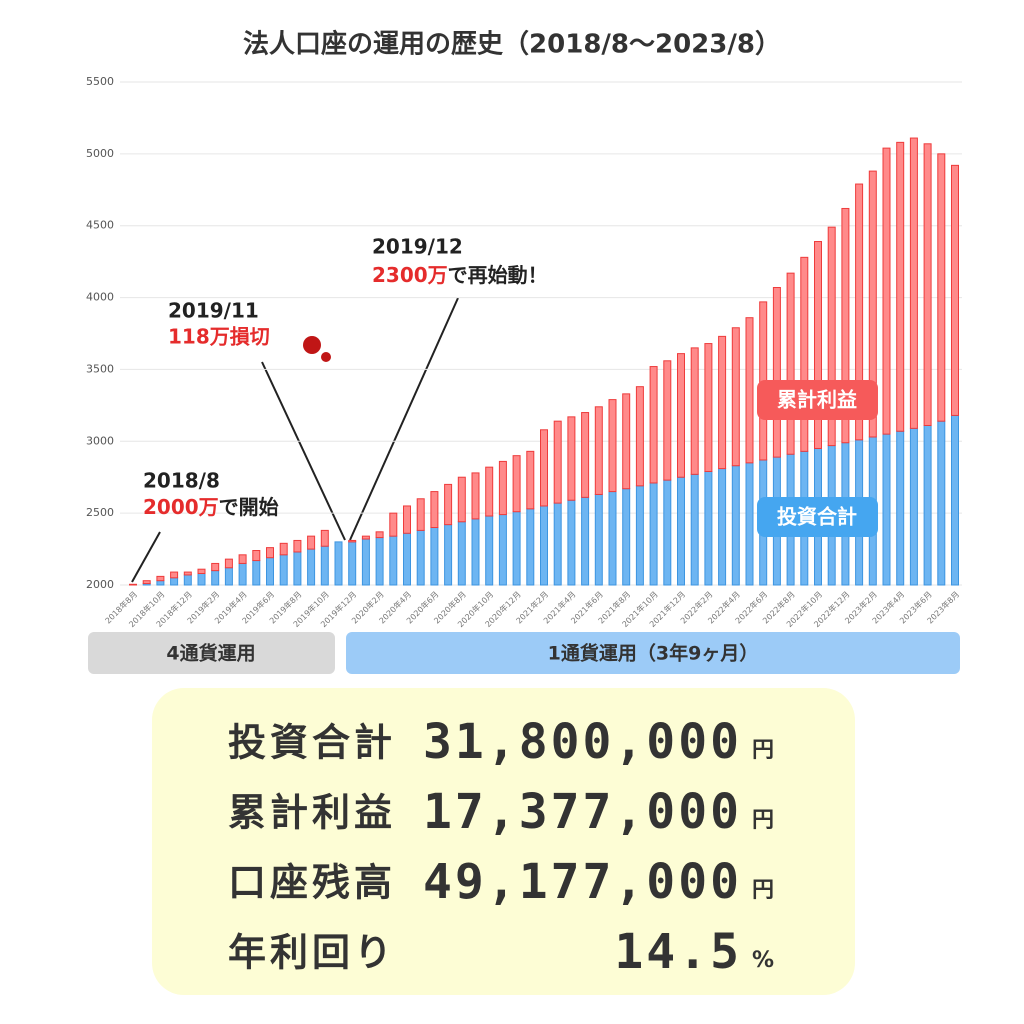  What do you see at coordinates (678, 952) in the screenshot?
I see `summary-value: 14.5` at bounding box center [678, 952].